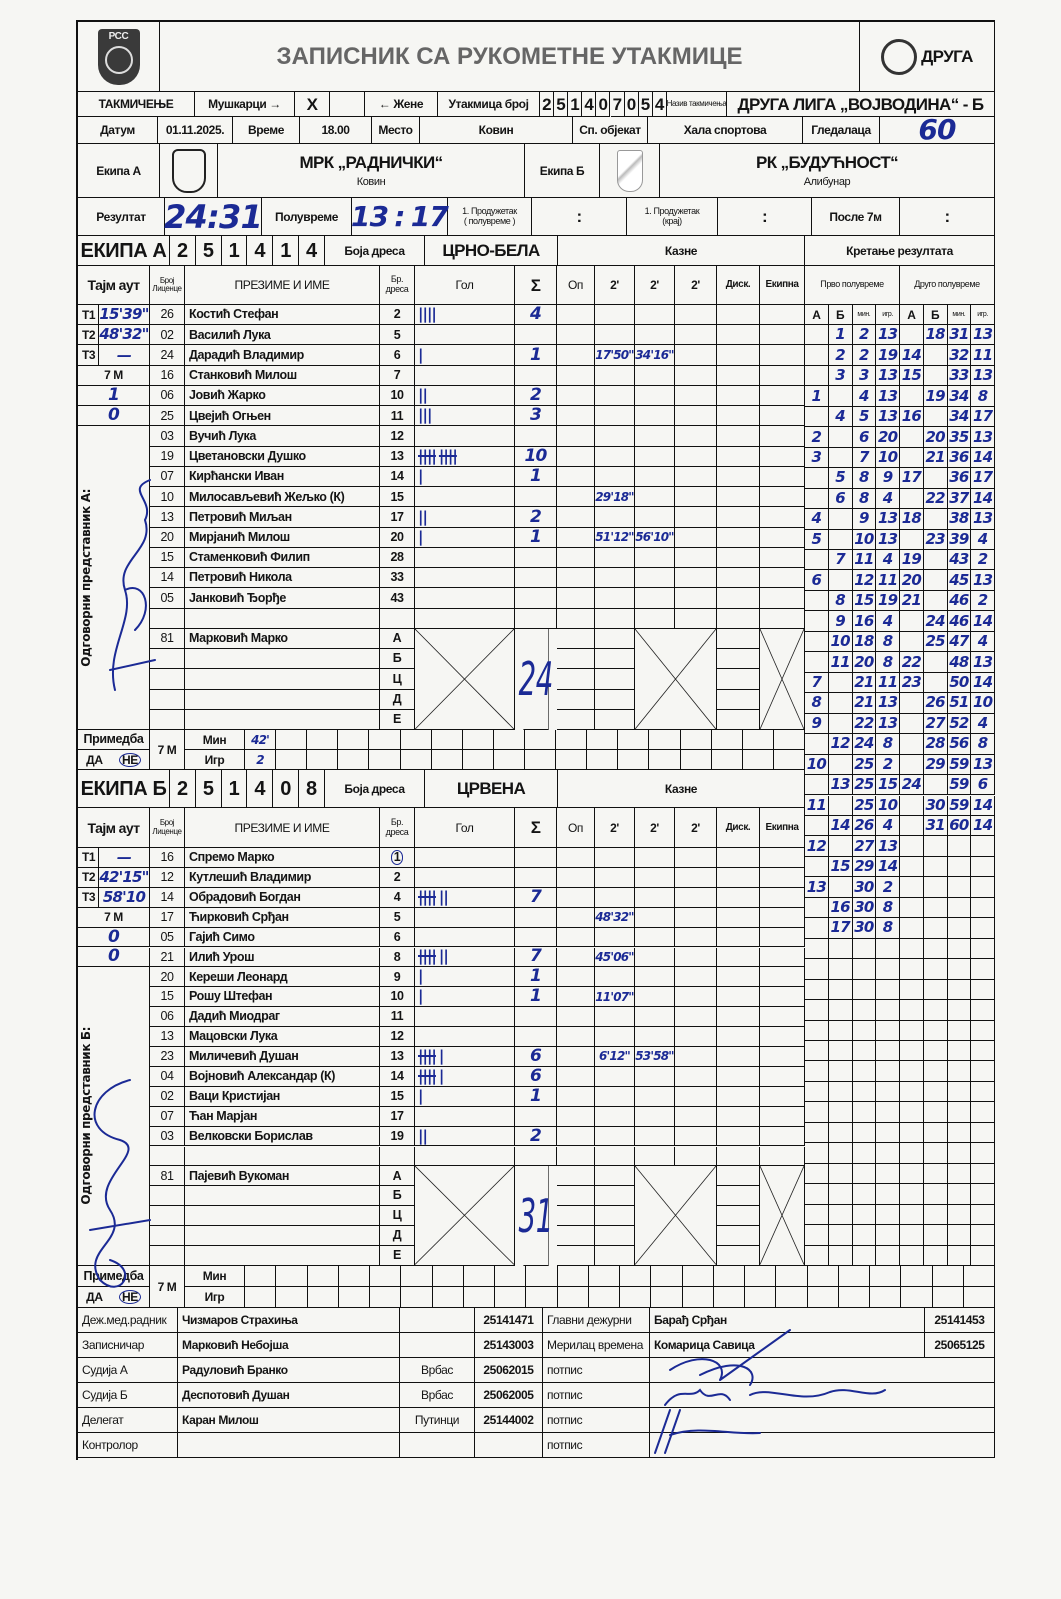 The height and width of the screenshot is (1599, 1061). I want to click on after-7m-score: :, so click(947, 217).